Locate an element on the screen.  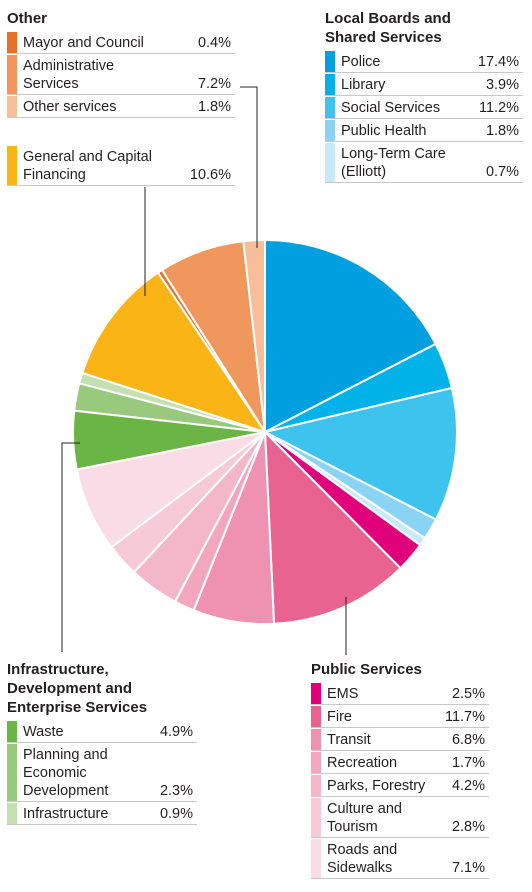
legend-label: Mayor and Council is located at coordinates (83, 43).